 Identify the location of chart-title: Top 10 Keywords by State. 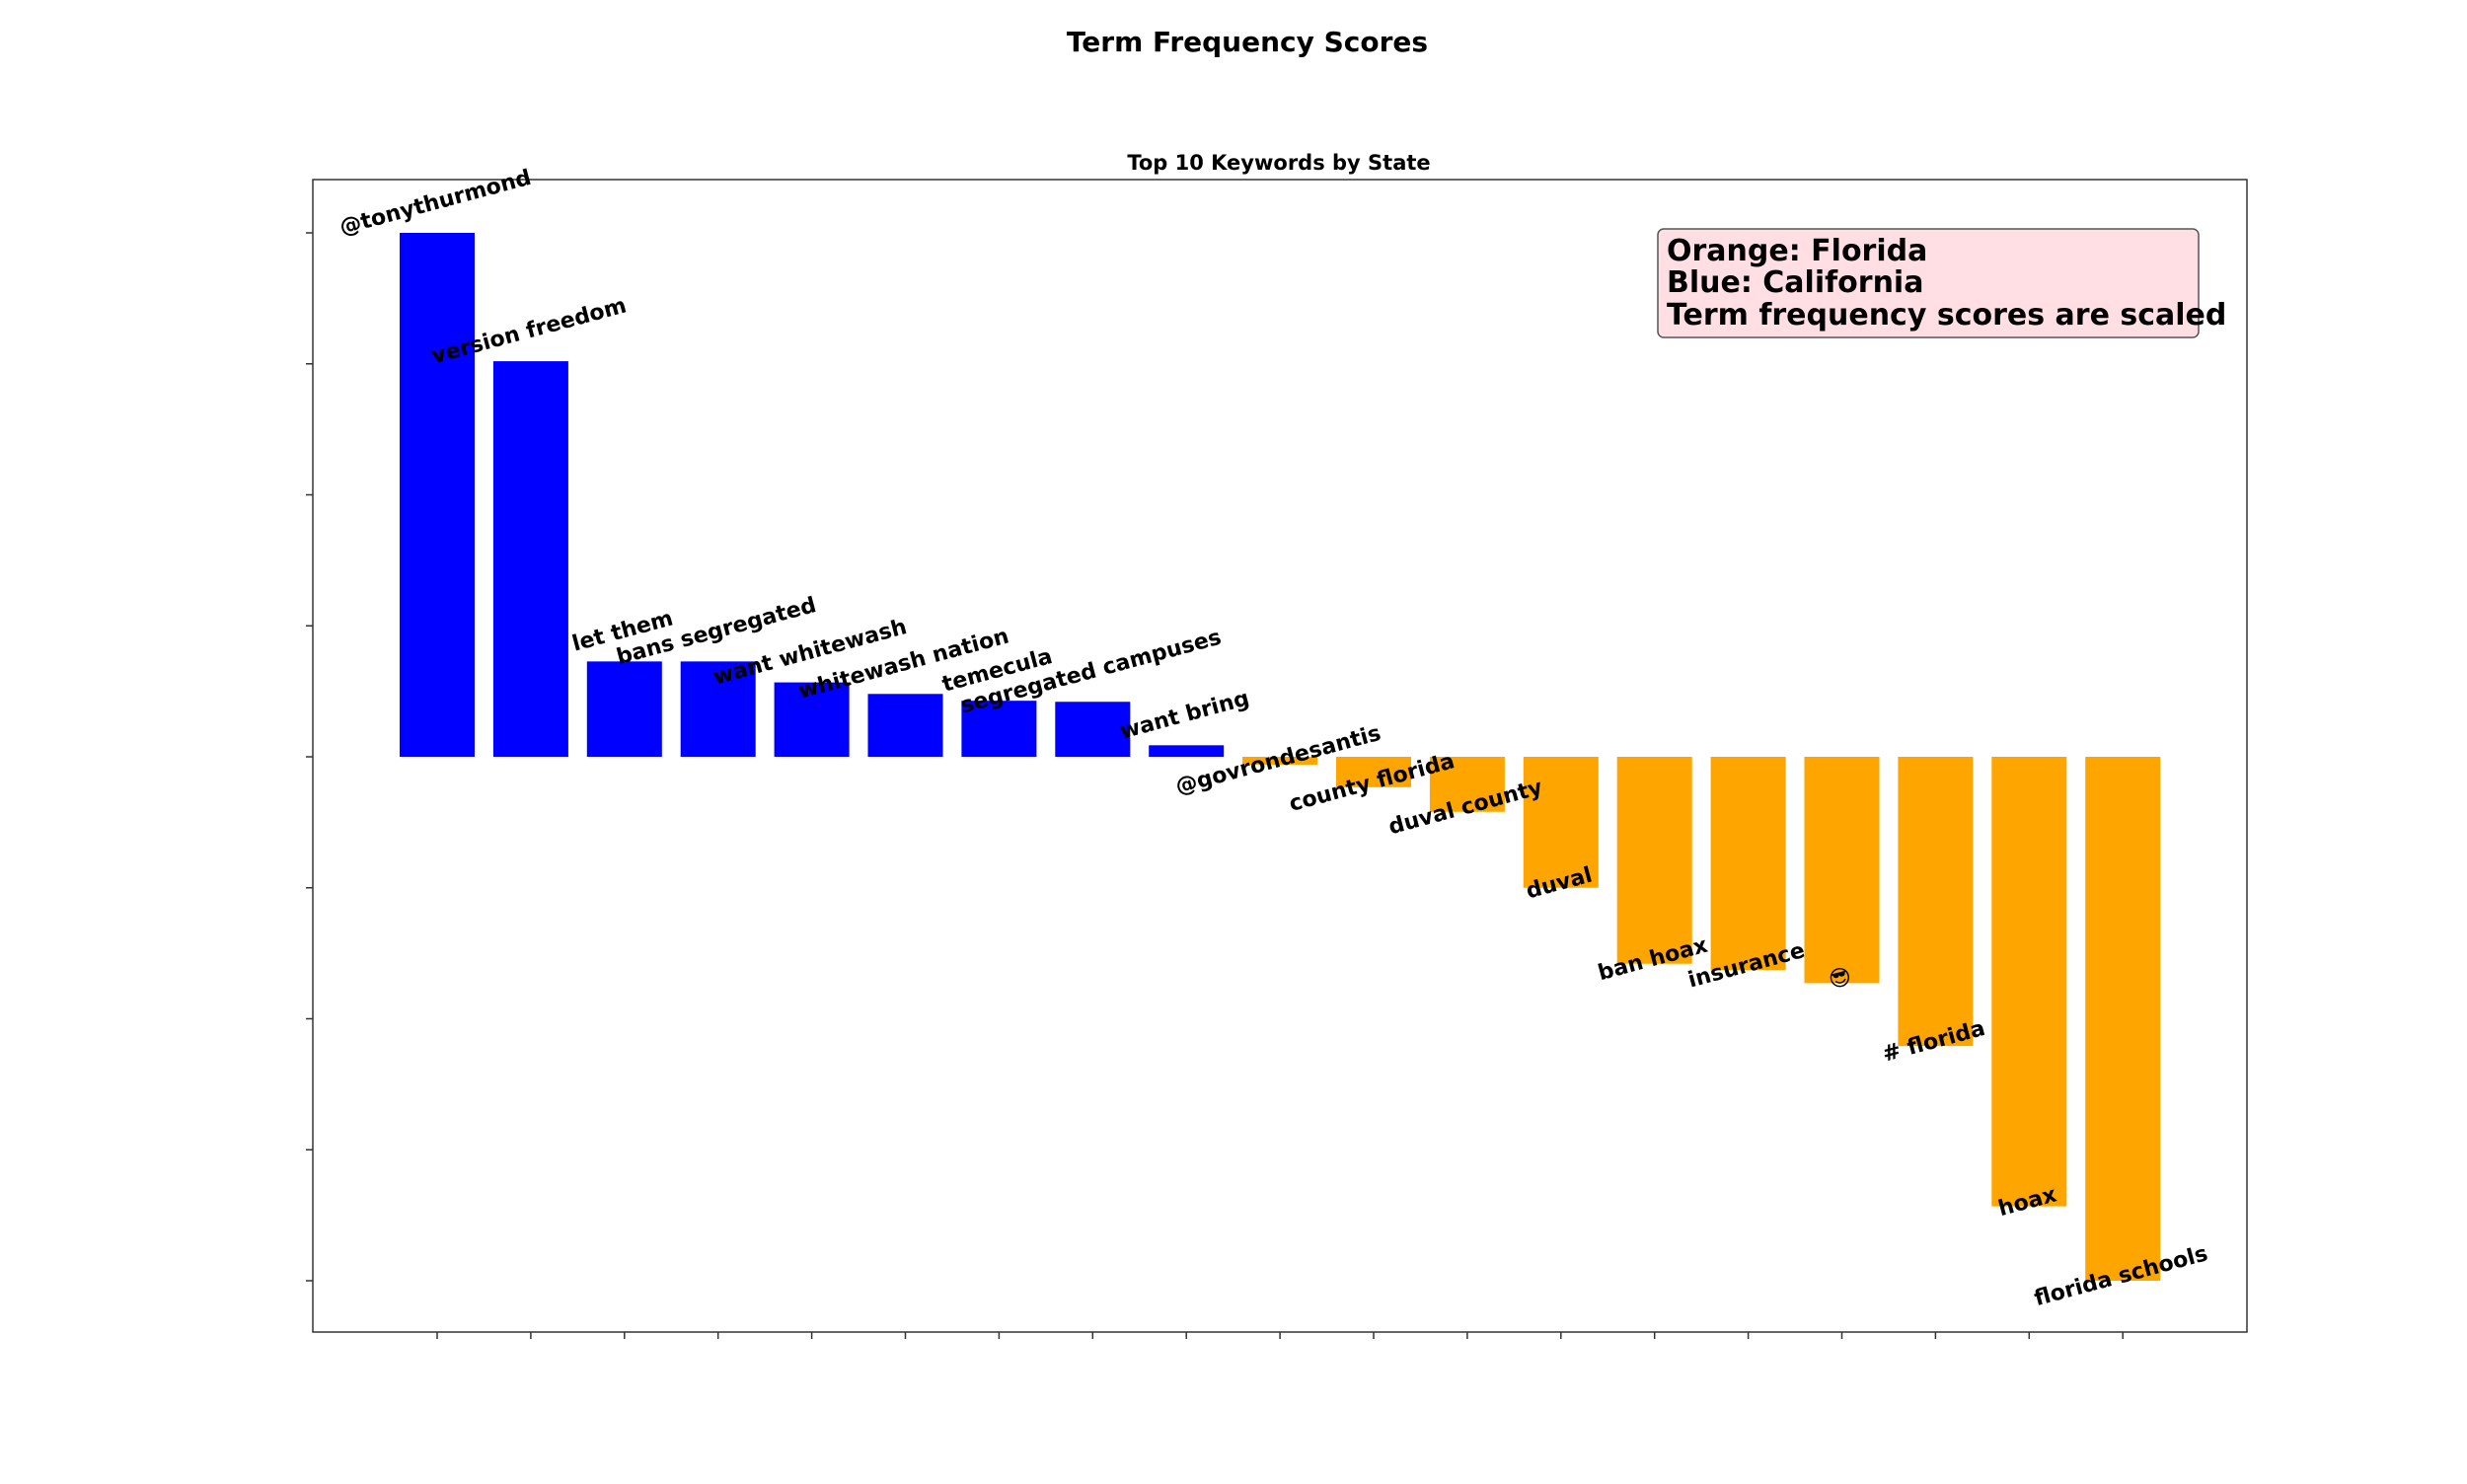
(1278, 163).